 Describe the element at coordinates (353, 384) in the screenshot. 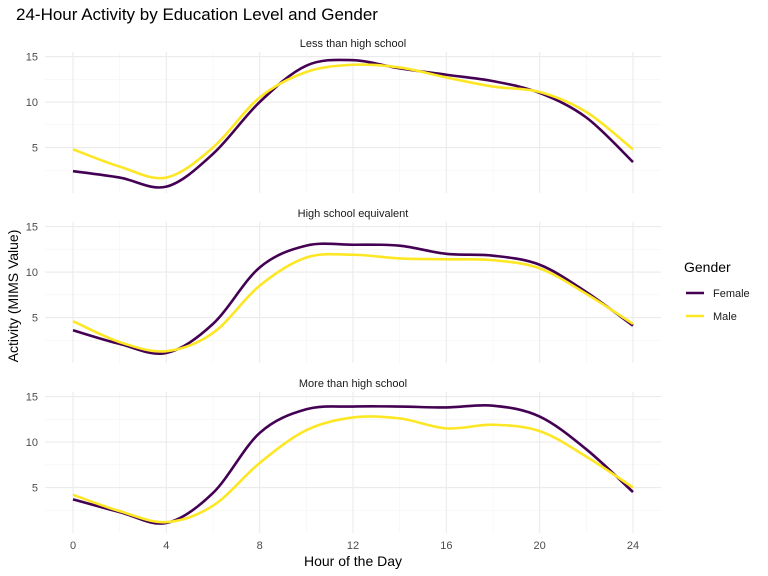

I see `facet-strip-label: More than high school` at that location.